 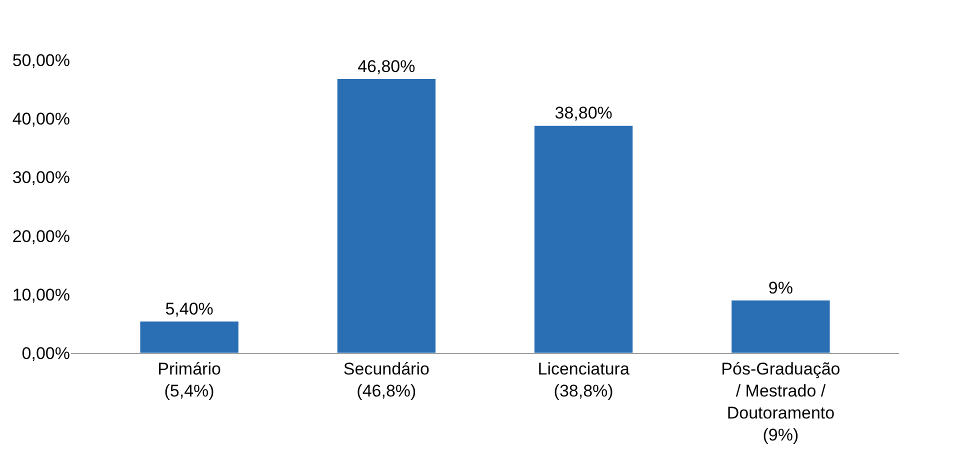 What do you see at coordinates (781, 288) in the screenshot?
I see `data-label: 9%` at bounding box center [781, 288].